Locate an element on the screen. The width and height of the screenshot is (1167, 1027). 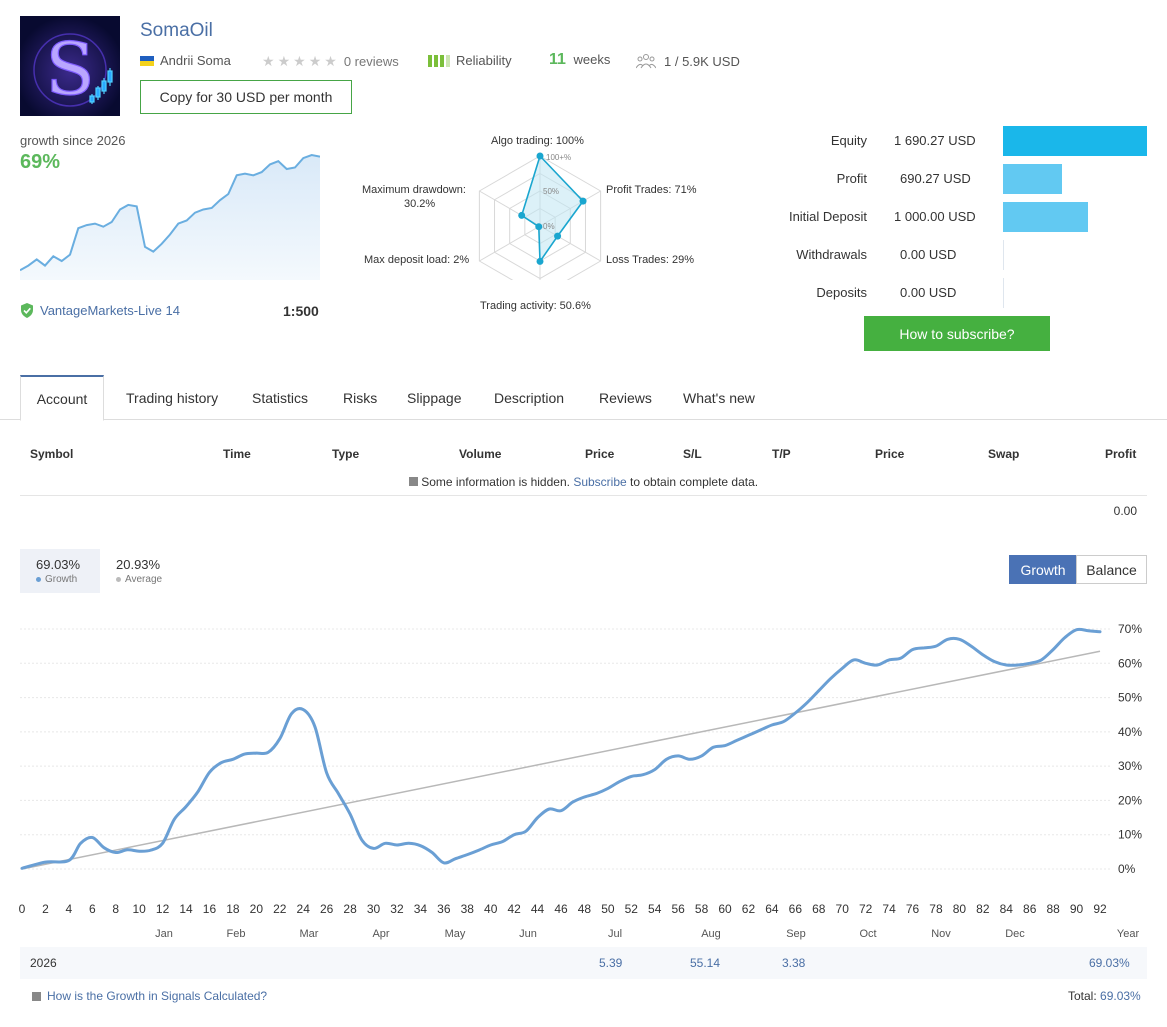
mini-chart-area is located at coordinates (170, 217).